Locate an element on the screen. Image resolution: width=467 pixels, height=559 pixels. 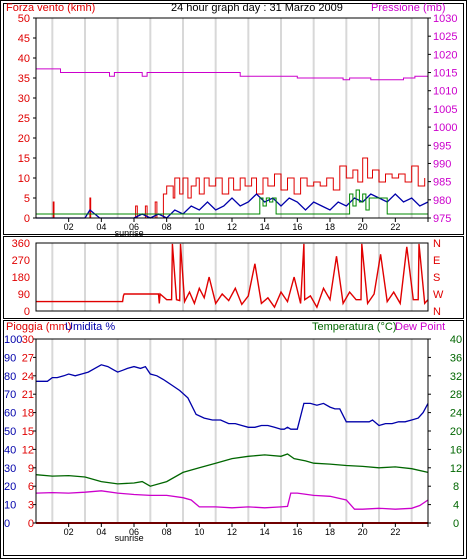
rain-tick-label: 6 is located at coordinates (31, 487).